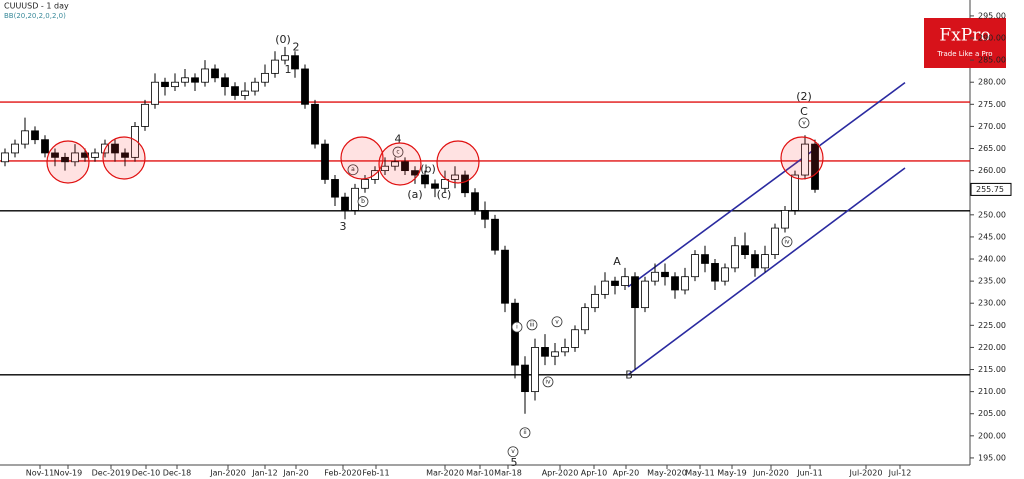 This screenshot has height=479, width=1024. What do you see at coordinates (444, 194) in the screenshot?
I see `wave-label: (c)` at bounding box center [444, 194].